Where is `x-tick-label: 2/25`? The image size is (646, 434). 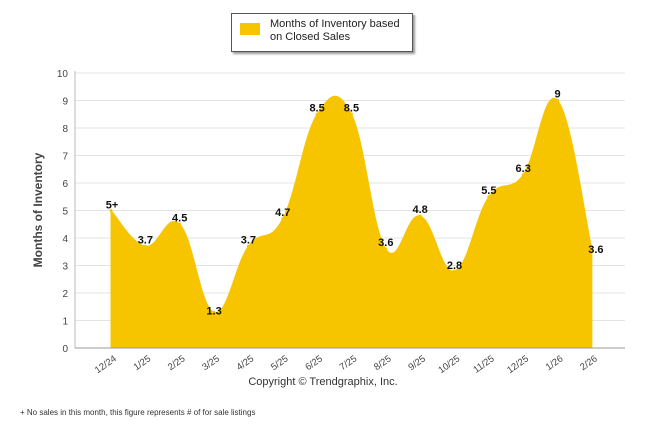
x-tick-label: 2/25 is located at coordinates (176, 363).